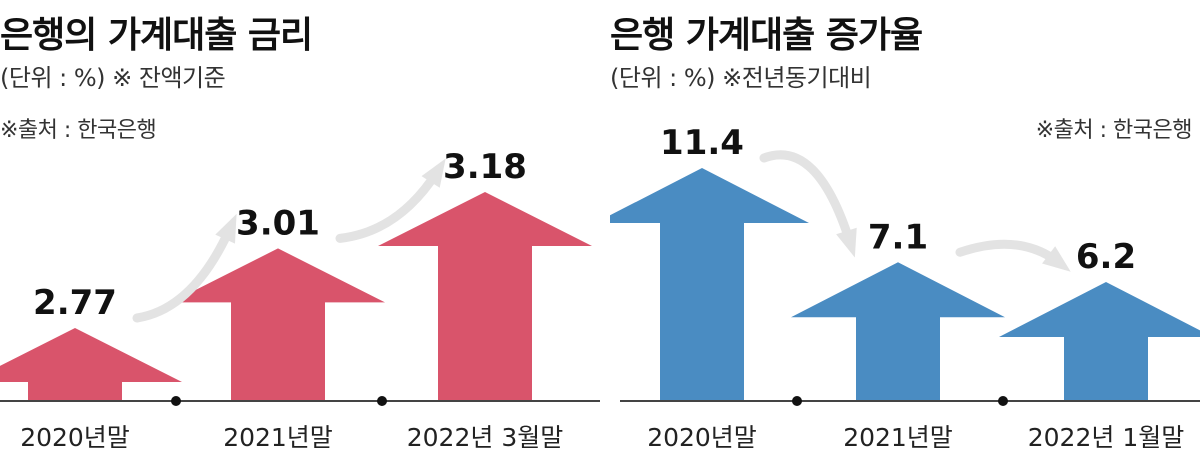 Image resolution: width=1200 pixels, height=458 pixels. What do you see at coordinates (1114, 130) in the screenshot?
I see `growth-chart-source: ※출처 : 한국은행` at bounding box center [1114, 130].